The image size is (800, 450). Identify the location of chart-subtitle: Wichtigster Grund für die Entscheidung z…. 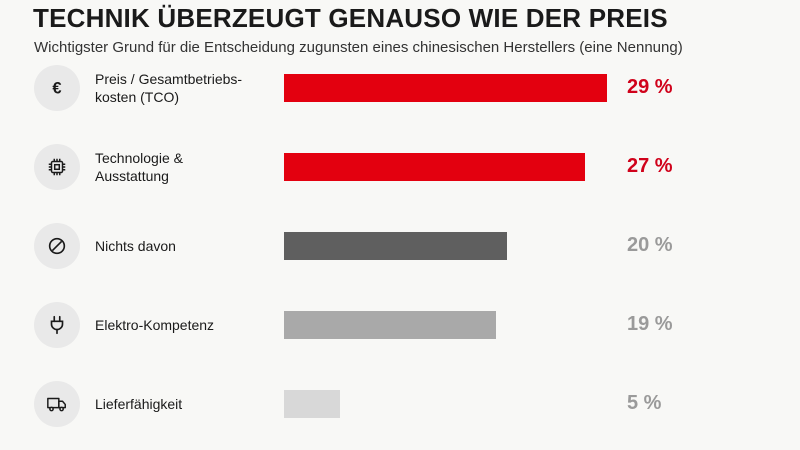
(358, 47).